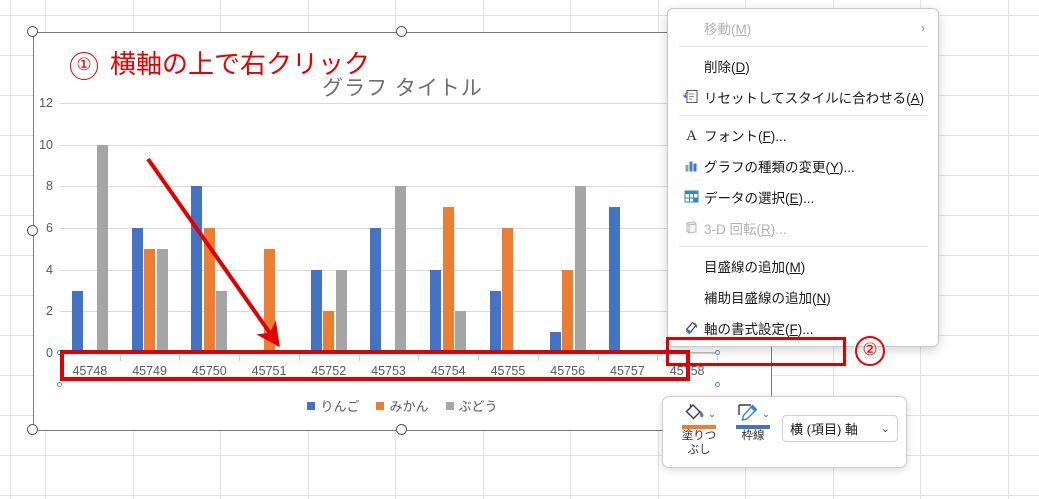 This screenshot has height=499, width=1039. What do you see at coordinates (803, 27) in the screenshot?
I see `menu-item-1: 移動(M) ›` at bounding box center [803, 27].